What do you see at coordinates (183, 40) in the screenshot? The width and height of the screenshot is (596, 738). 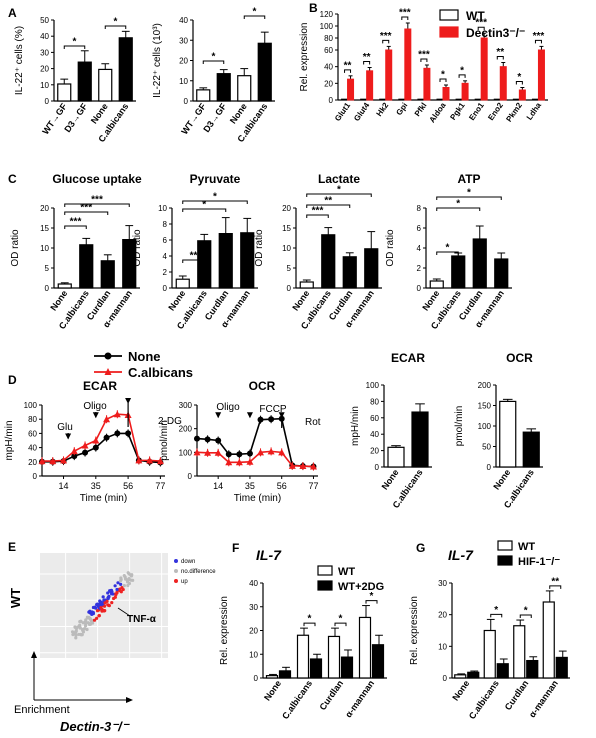 I see `y-tick-label: 30` at bounding box center [183, 40].